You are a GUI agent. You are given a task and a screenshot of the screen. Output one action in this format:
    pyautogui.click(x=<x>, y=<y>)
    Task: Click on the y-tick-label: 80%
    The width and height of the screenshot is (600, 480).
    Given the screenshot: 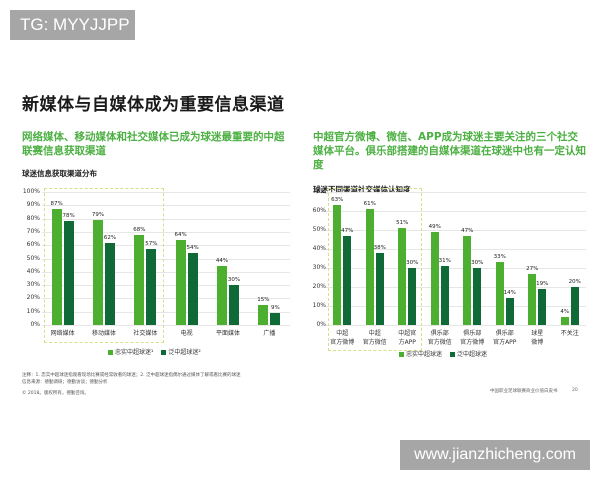 What is the action you would take?
    pyautogui.click(x=33, y=218)
    